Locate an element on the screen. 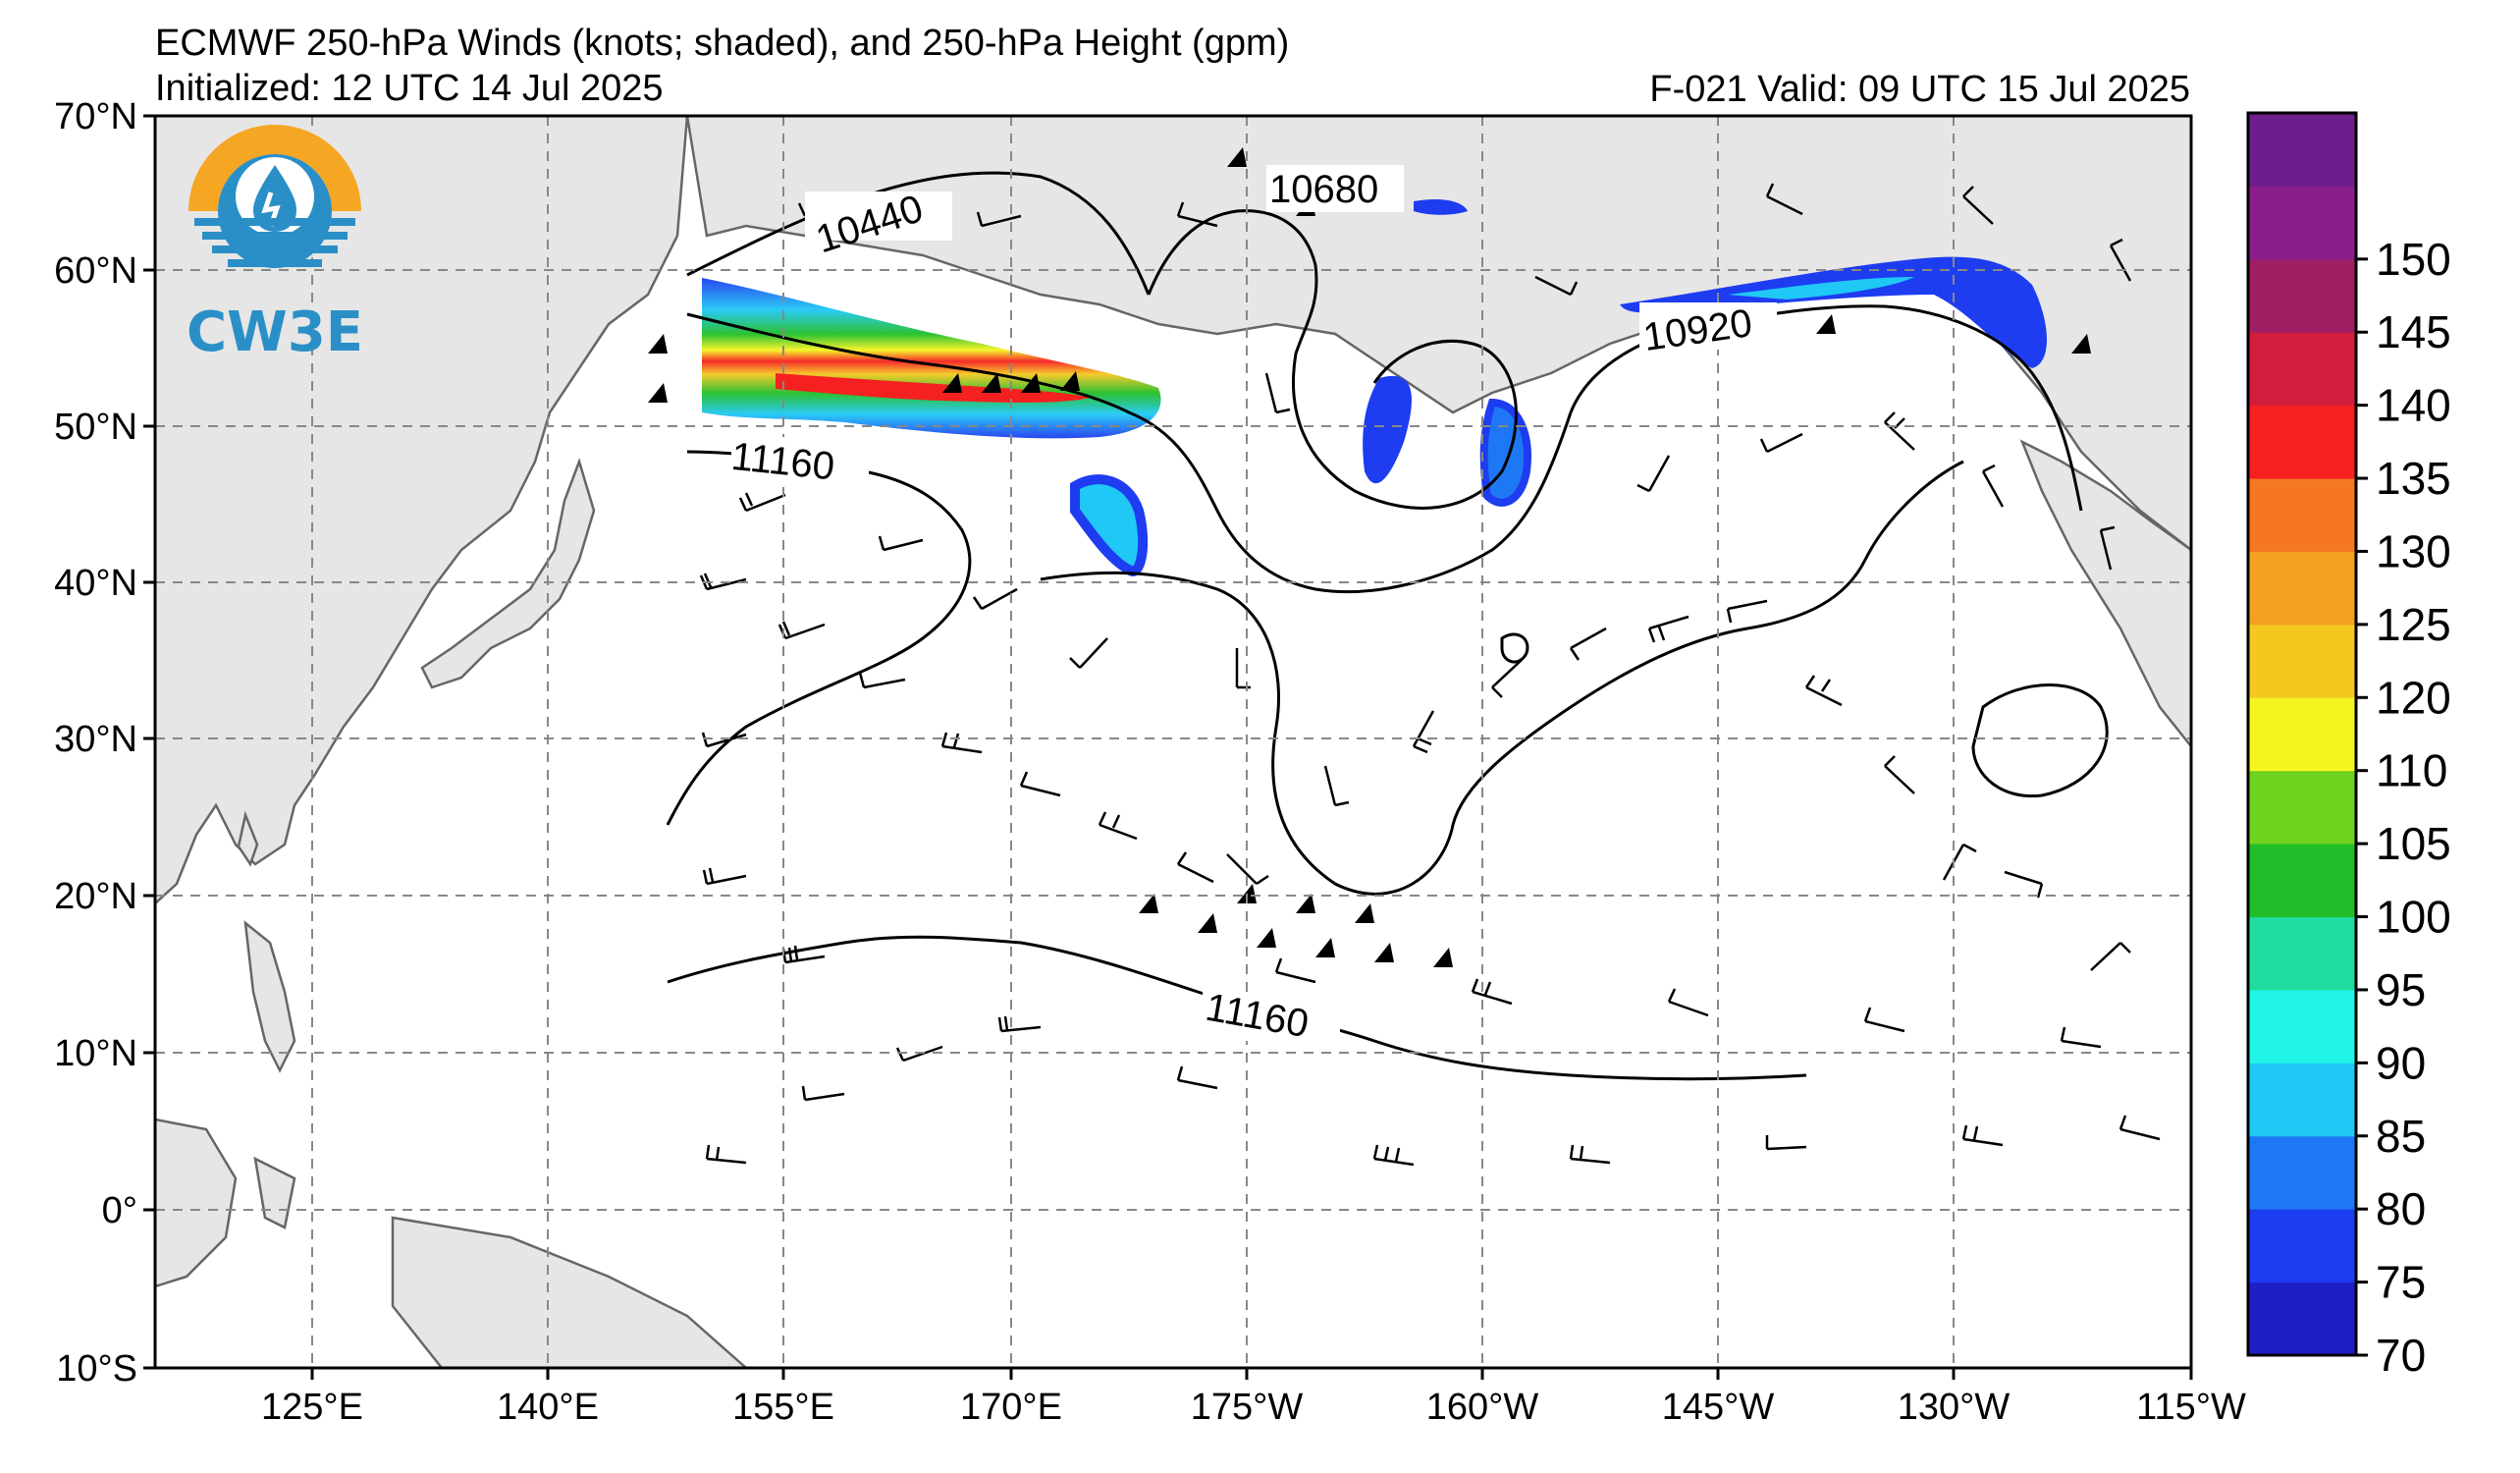 This screenshot has height=1473, width=2520. colorbar-label: 85 is located at coordinates (2401, 1136).